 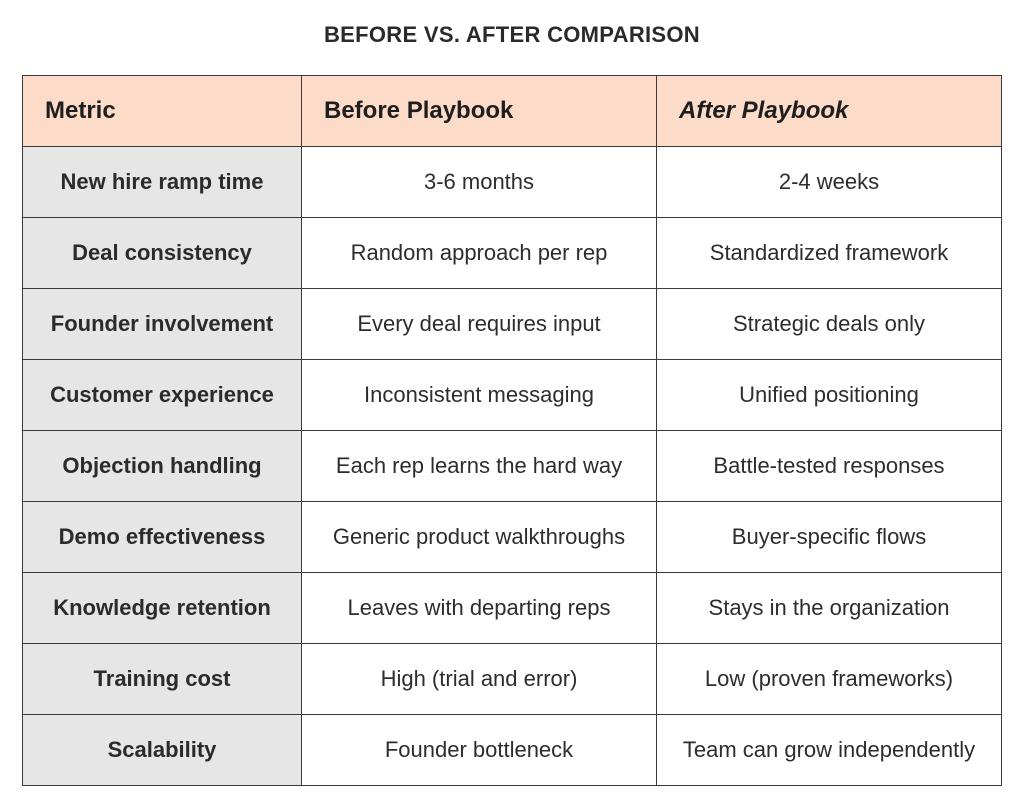 I want to click on column-header-metric: Metric, so click(x=162, y=111).